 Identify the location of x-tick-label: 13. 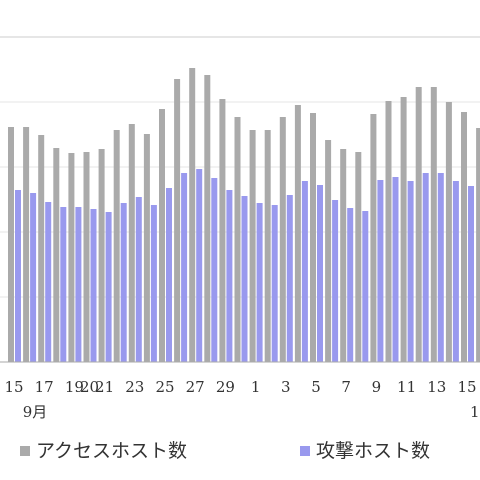
(436, 387).